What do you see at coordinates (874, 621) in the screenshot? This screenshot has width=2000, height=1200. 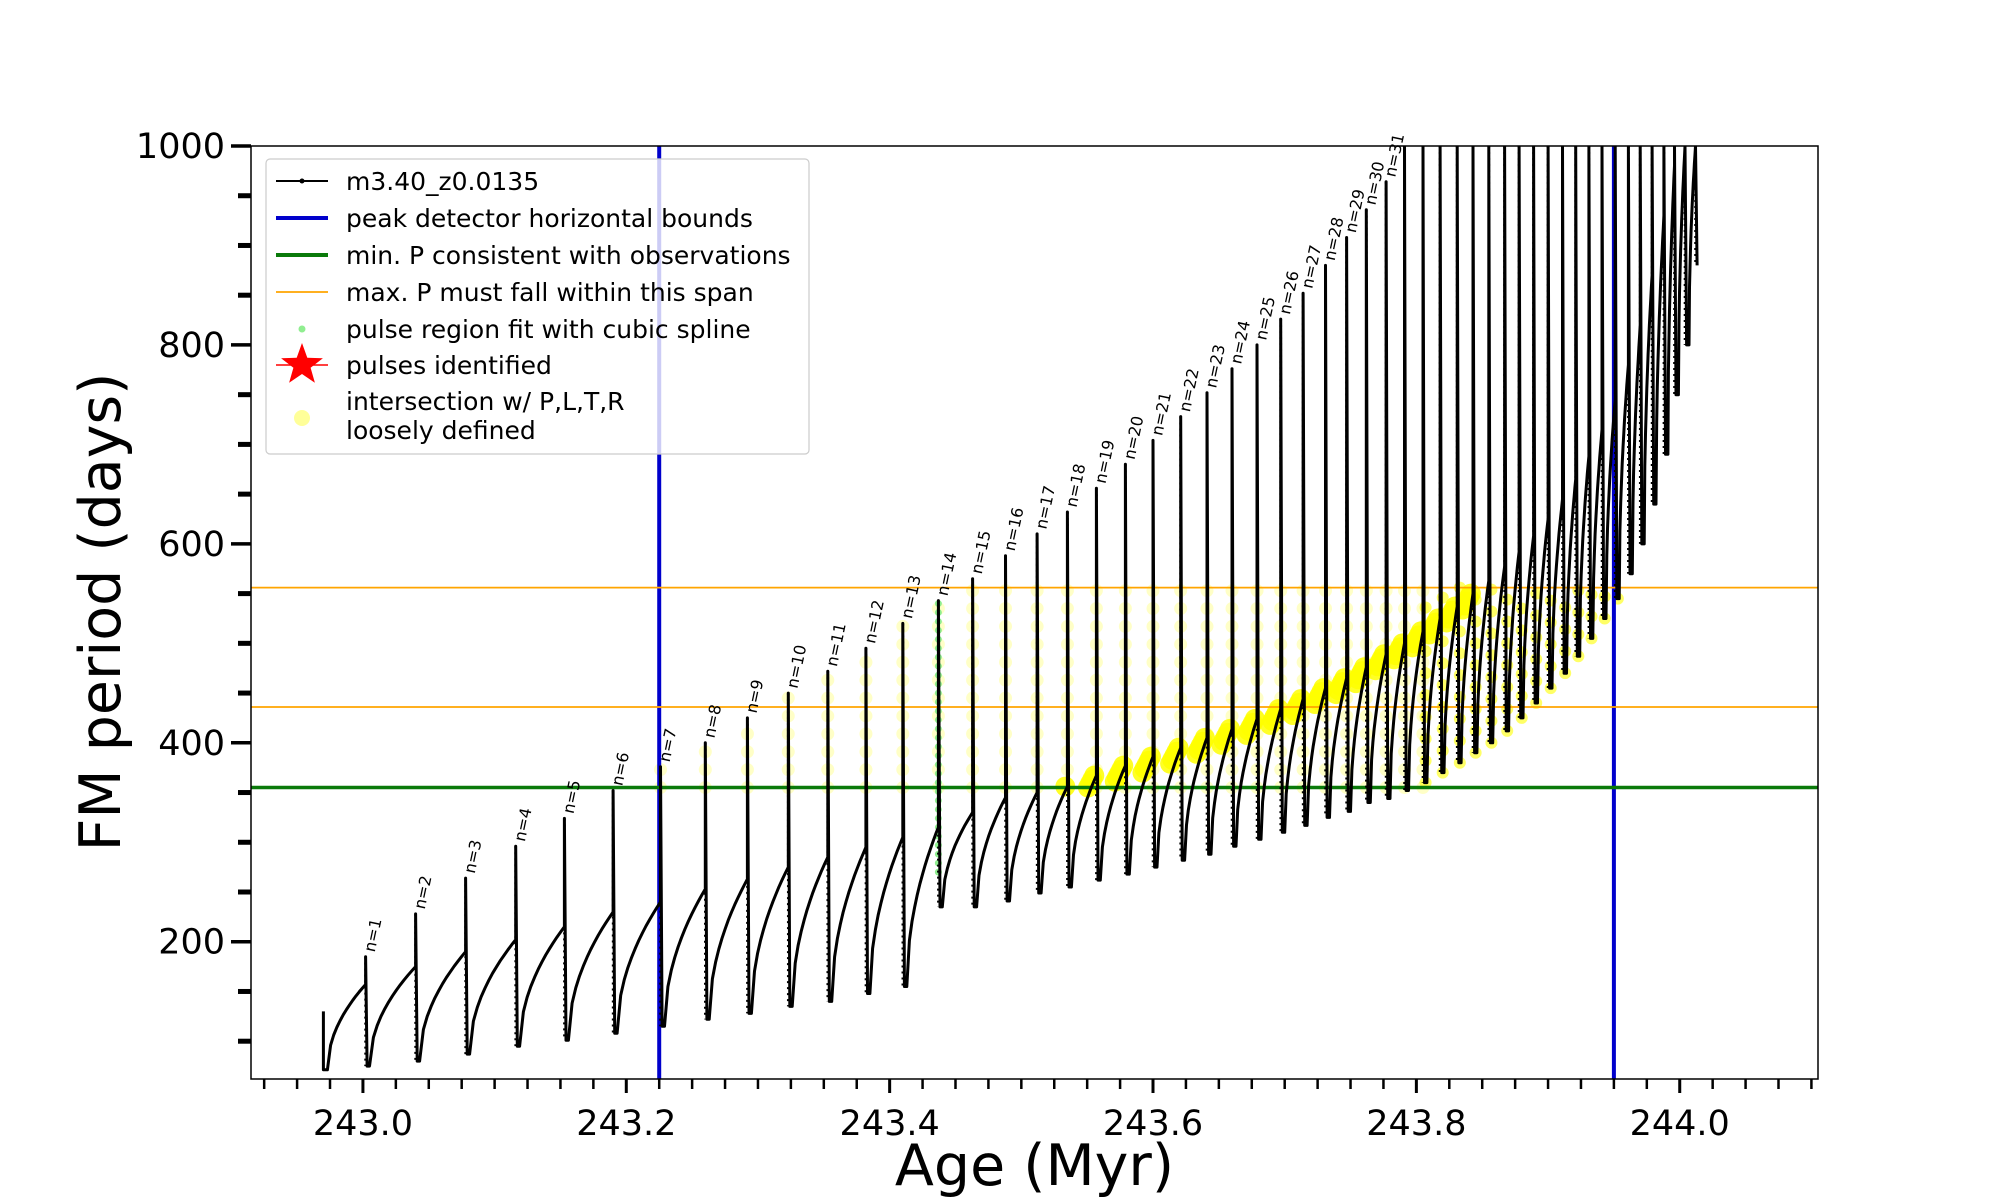 I see `pulse-label: n=12` at bounding box center [874, 621].